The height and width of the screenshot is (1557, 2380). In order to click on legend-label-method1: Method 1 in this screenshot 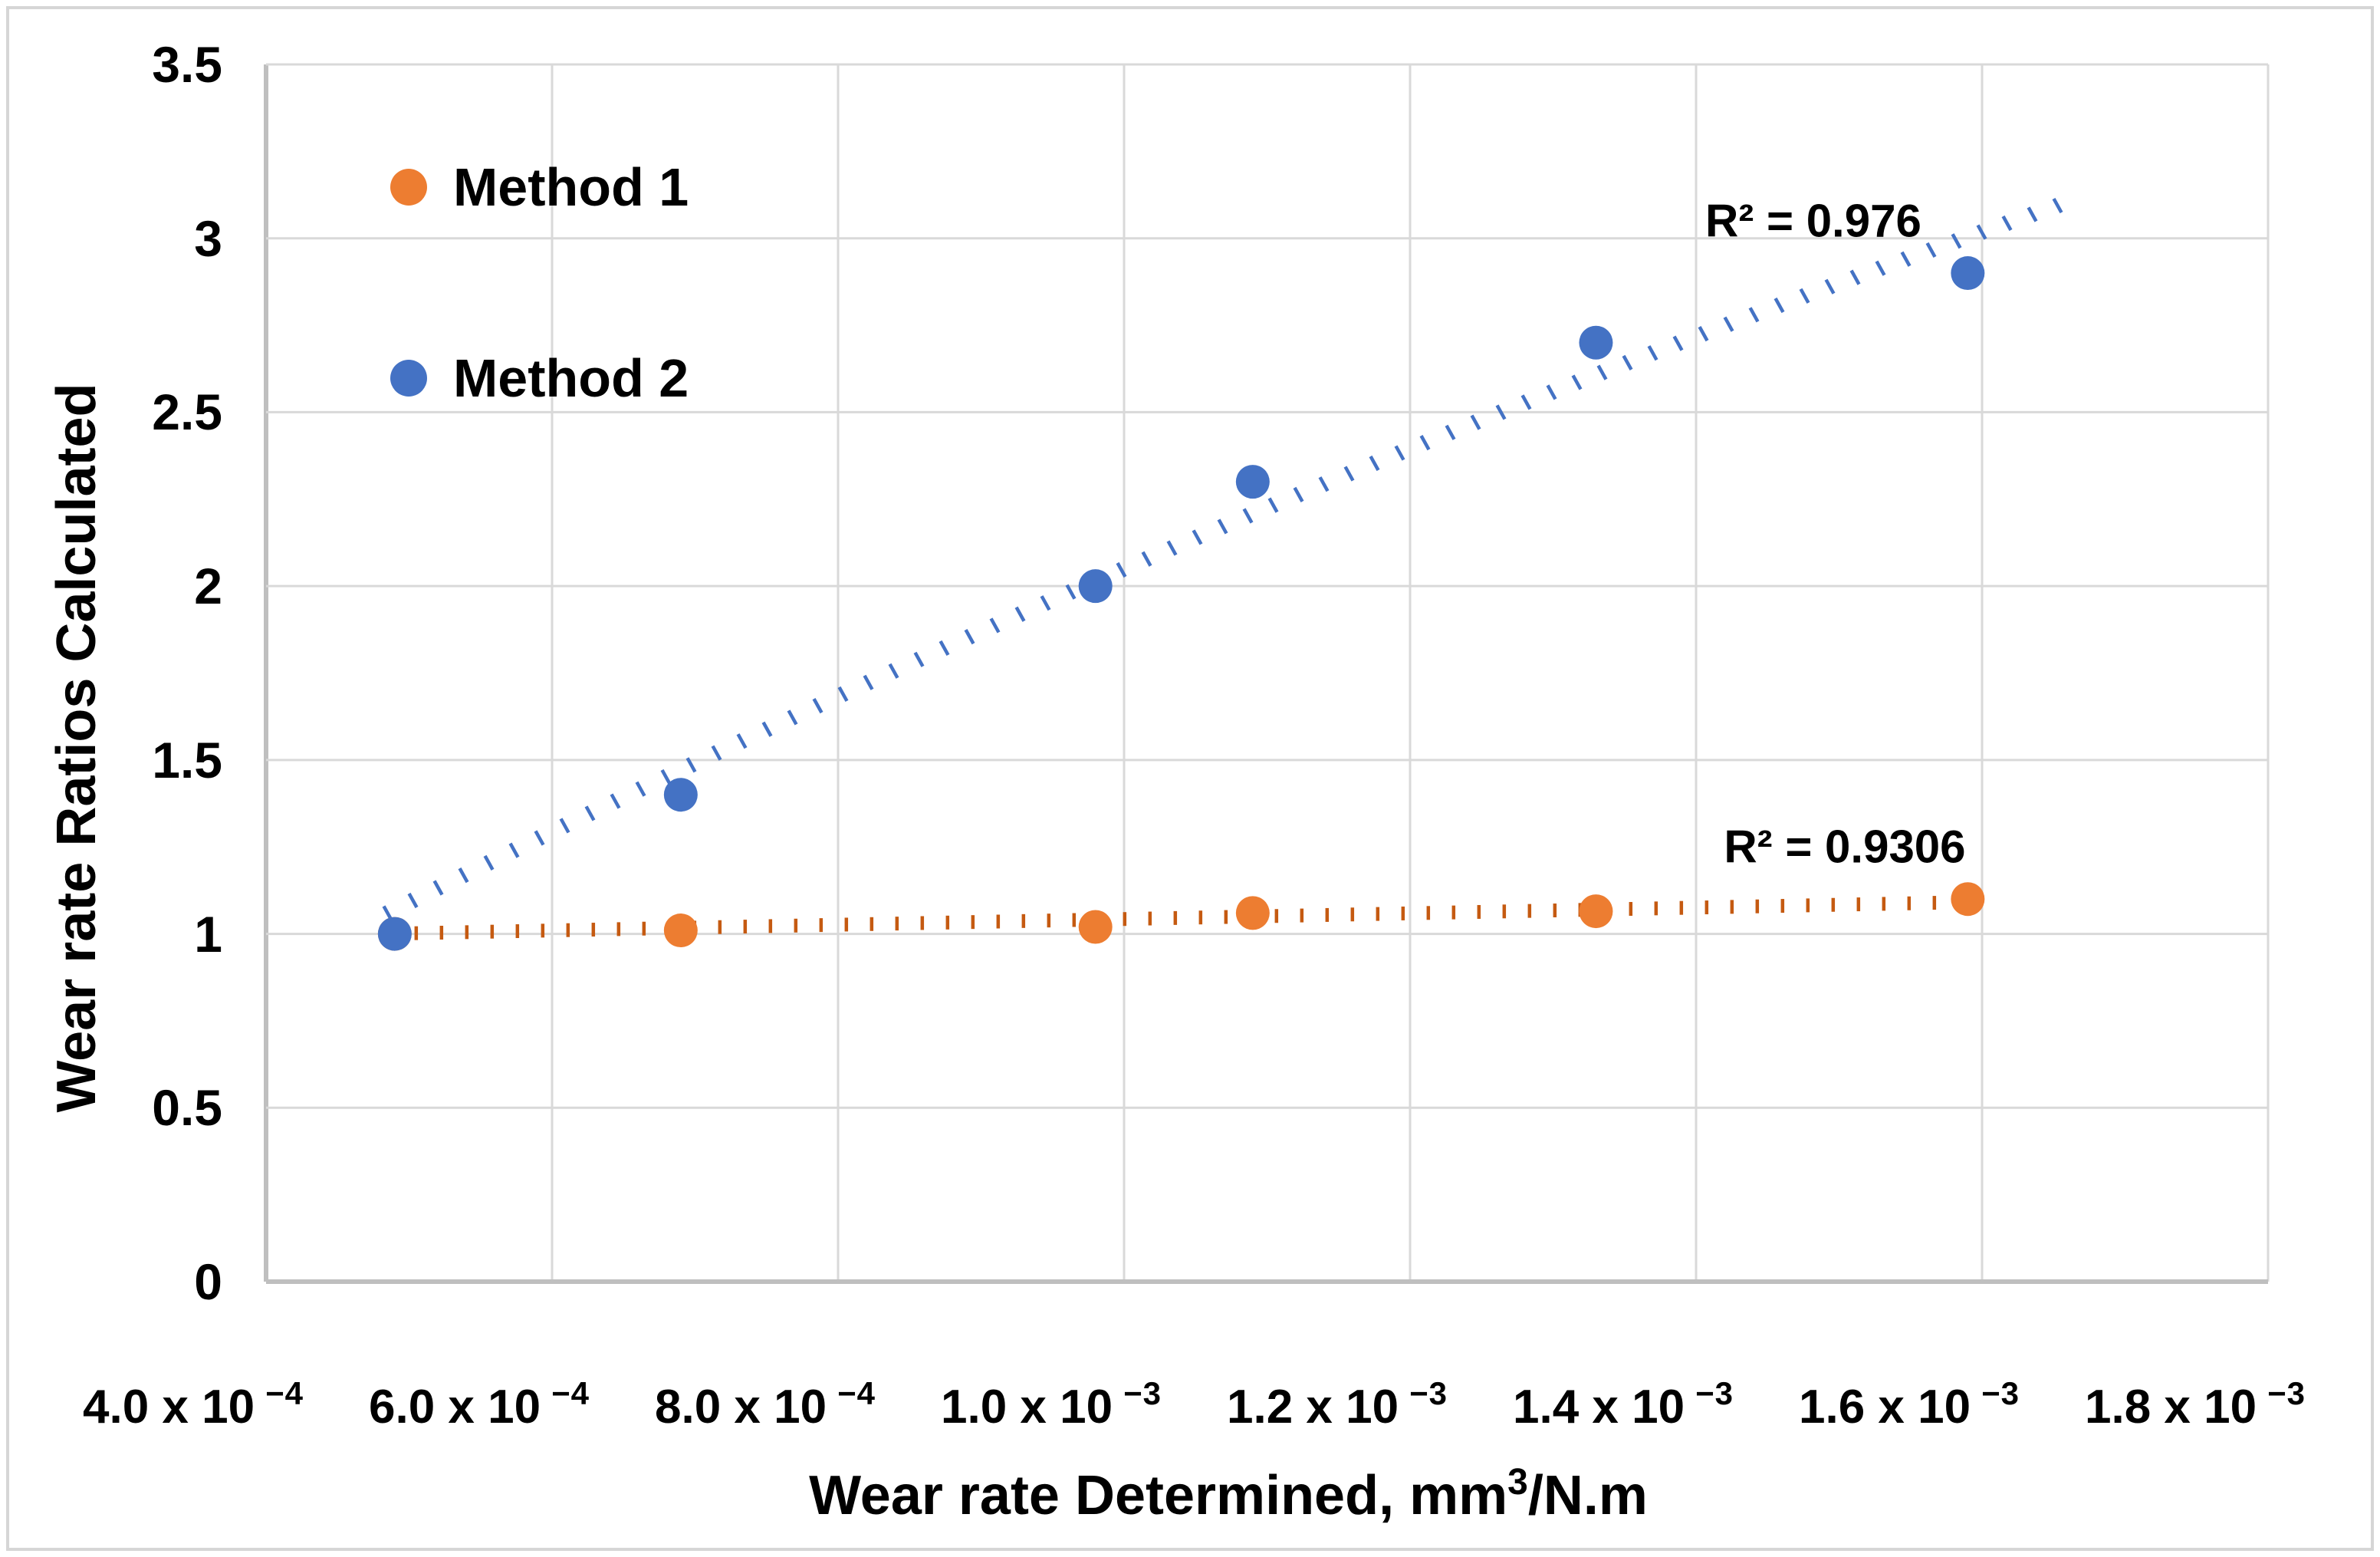, I will do `click(571, 187)`.